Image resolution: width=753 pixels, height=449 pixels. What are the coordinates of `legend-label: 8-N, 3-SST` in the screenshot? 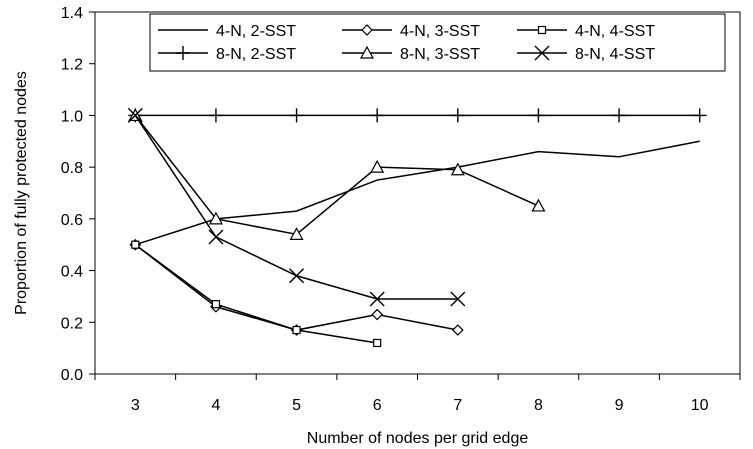 It's located at (440, 54).